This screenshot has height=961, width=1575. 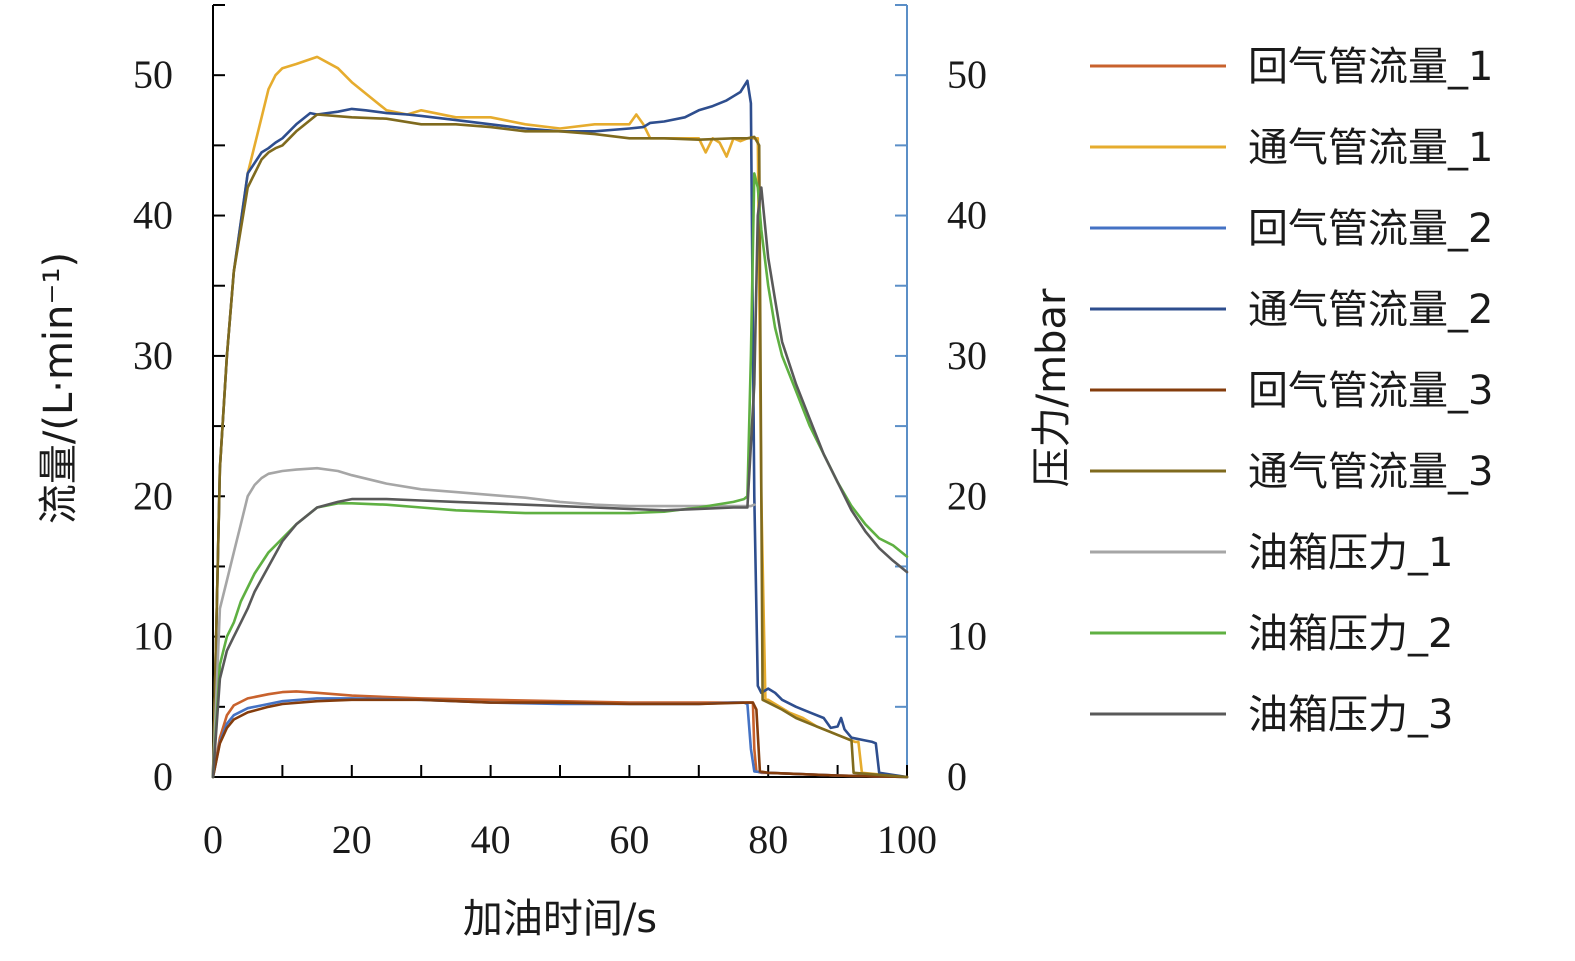 What do you see at coordinates (629, 839) in the screenshot?
I see `x-tick-label: 60` at bounding box center [629, 839].